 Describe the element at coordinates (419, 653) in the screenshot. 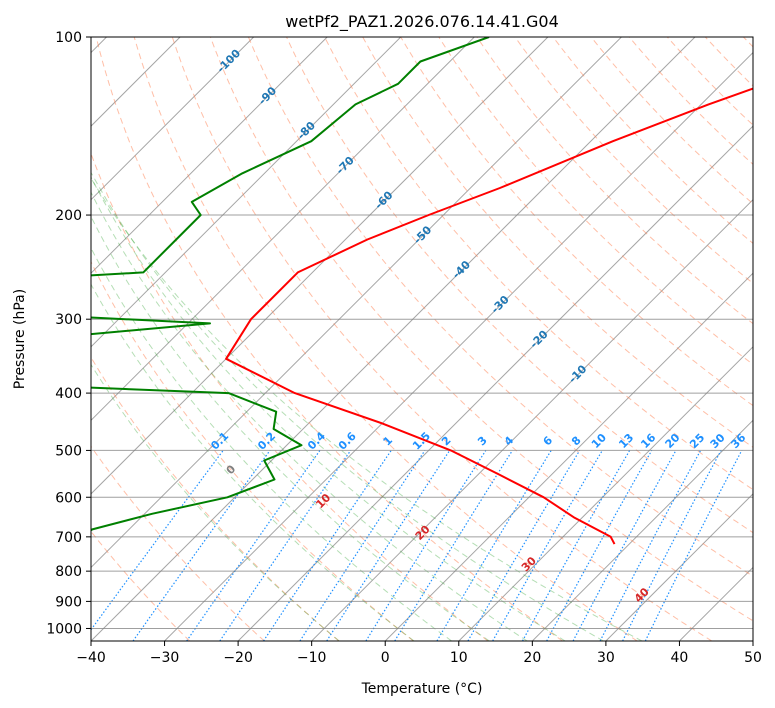

I see `x-axis-ticks: −40 −30 −20 −10 0 10 20 30 40 50` at that location.